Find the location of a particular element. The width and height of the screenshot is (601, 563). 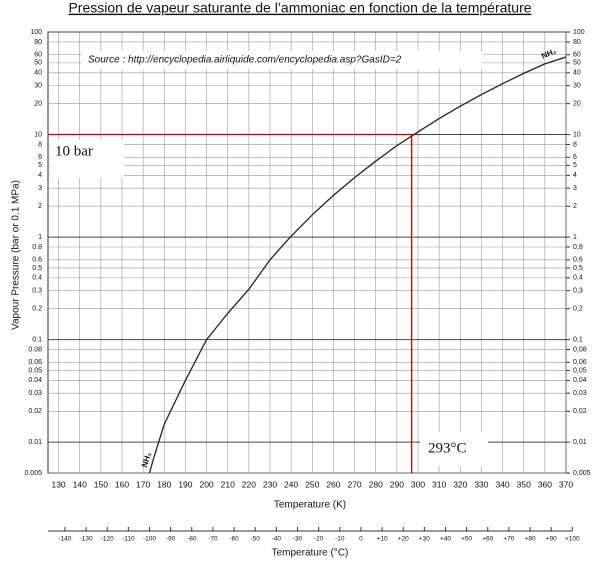

y-tick-label: 60 is located at coordinates (38, 55).